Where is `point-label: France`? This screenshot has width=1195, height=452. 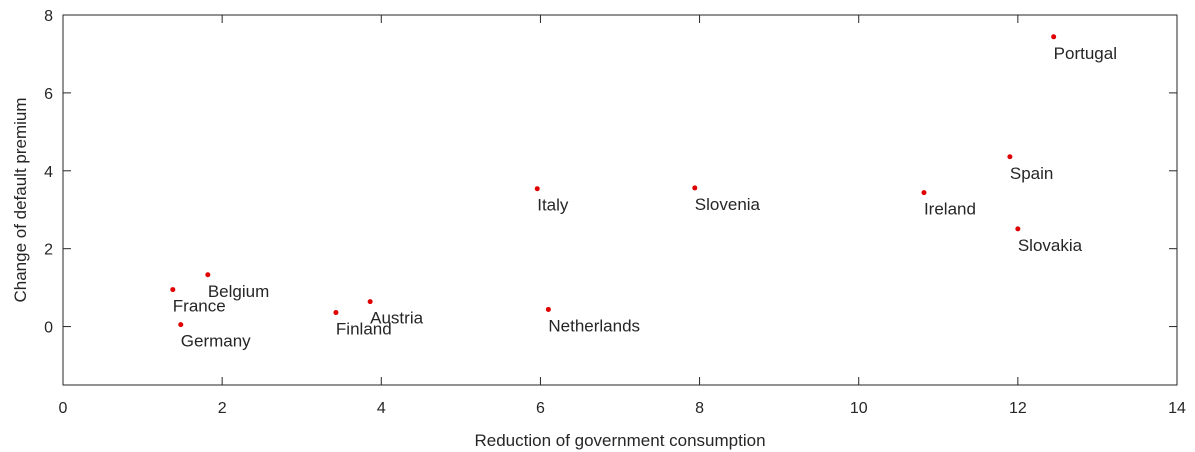 point-label: France is located at coordinates (199, 306).